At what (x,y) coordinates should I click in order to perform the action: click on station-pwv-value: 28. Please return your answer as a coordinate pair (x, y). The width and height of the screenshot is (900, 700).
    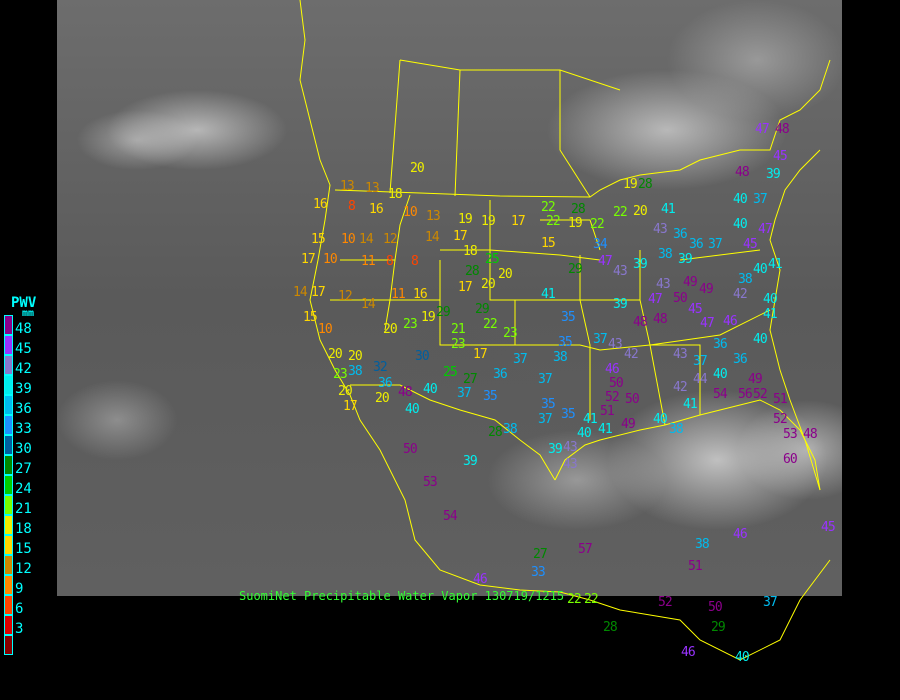
    Looking at the image, I should click on (645, 184).